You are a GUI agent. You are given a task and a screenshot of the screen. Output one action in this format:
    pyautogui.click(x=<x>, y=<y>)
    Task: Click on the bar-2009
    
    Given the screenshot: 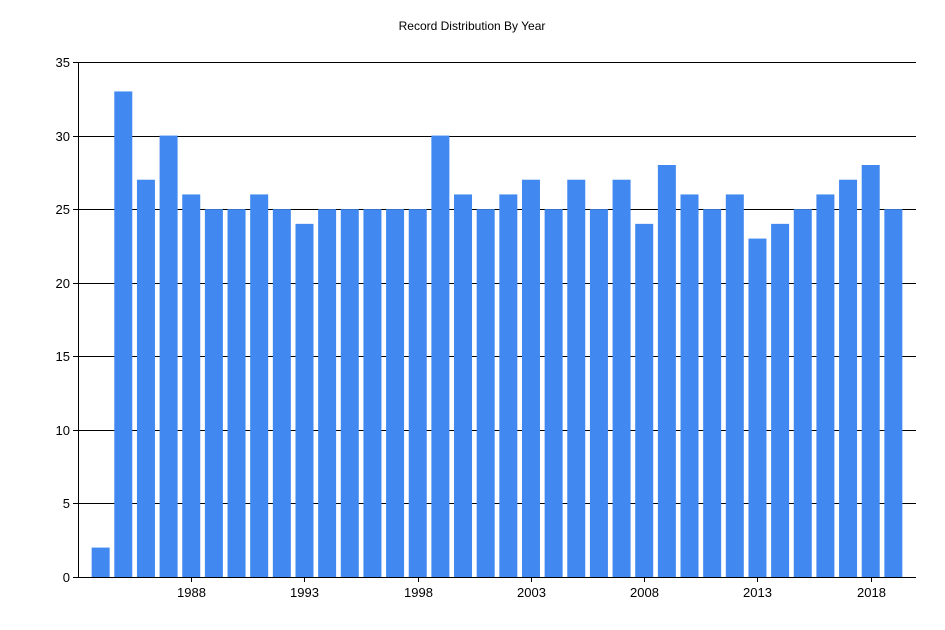 What is the action you would take?
    pyautogui.click(x=666, y=371)
    